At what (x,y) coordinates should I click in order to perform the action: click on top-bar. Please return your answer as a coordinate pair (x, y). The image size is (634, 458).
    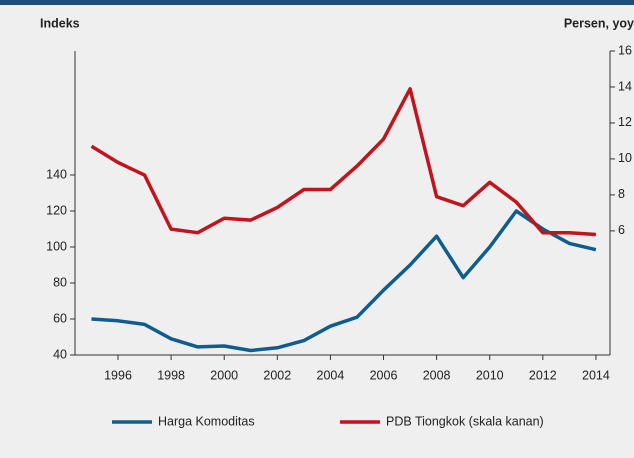
    Looking at the image, I should click on (317, 2).